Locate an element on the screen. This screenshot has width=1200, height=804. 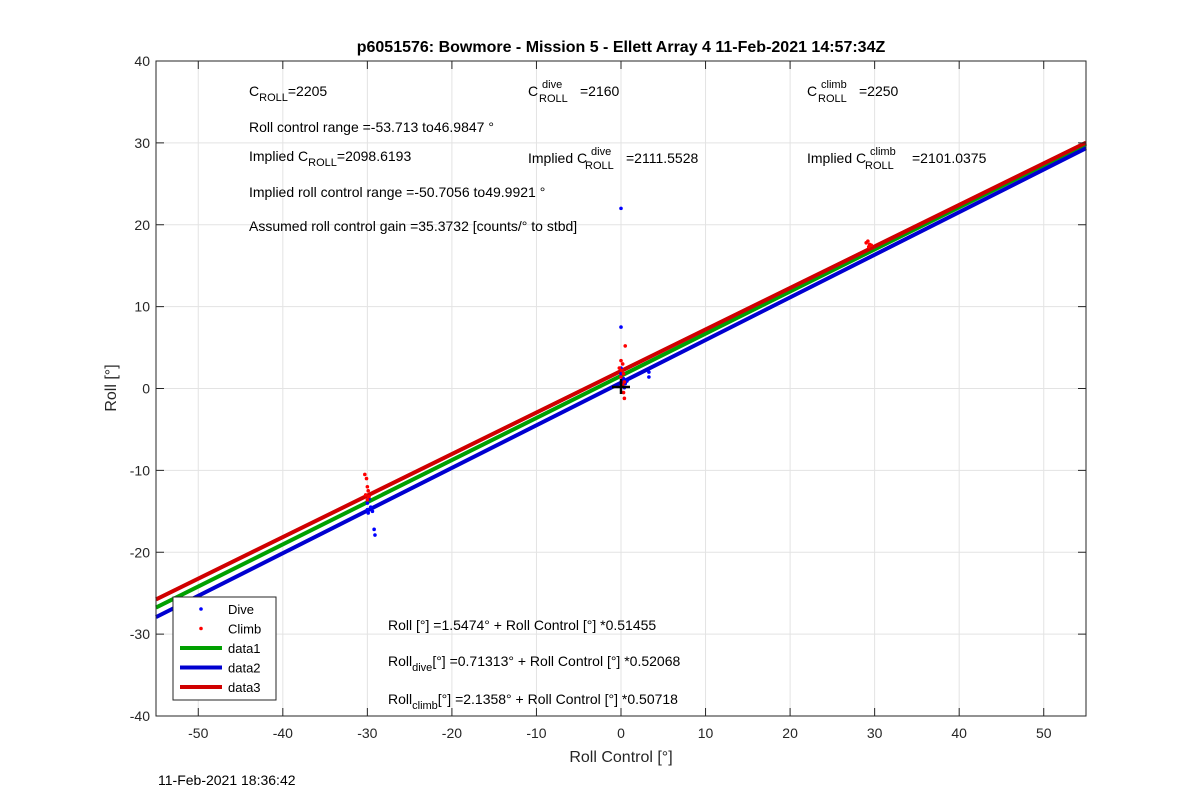
legend-item-data1: data1 is located at coordinates (220, 648).